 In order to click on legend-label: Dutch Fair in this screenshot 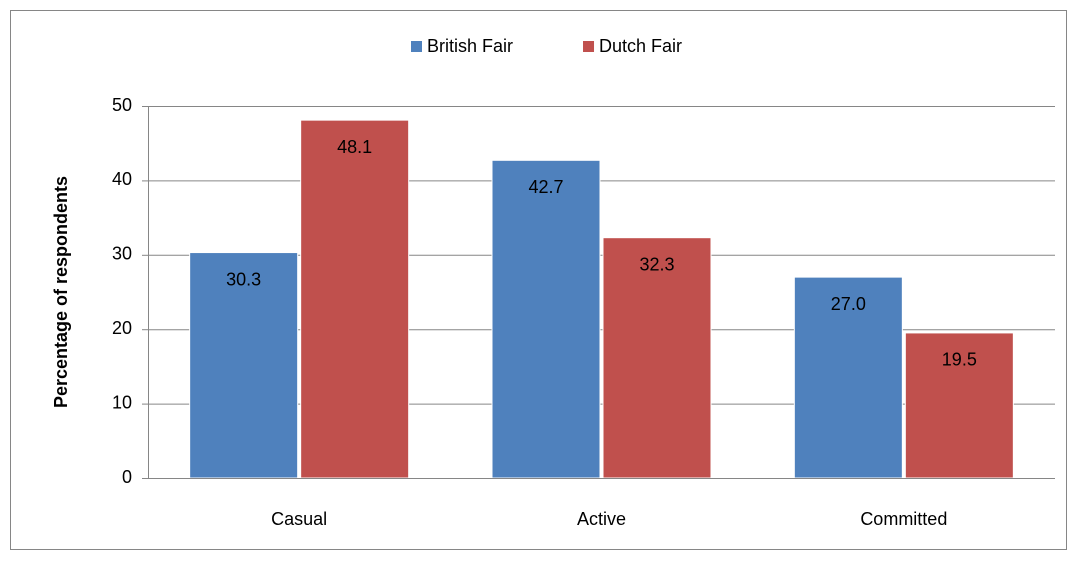, I will do `click(640, 46)`.